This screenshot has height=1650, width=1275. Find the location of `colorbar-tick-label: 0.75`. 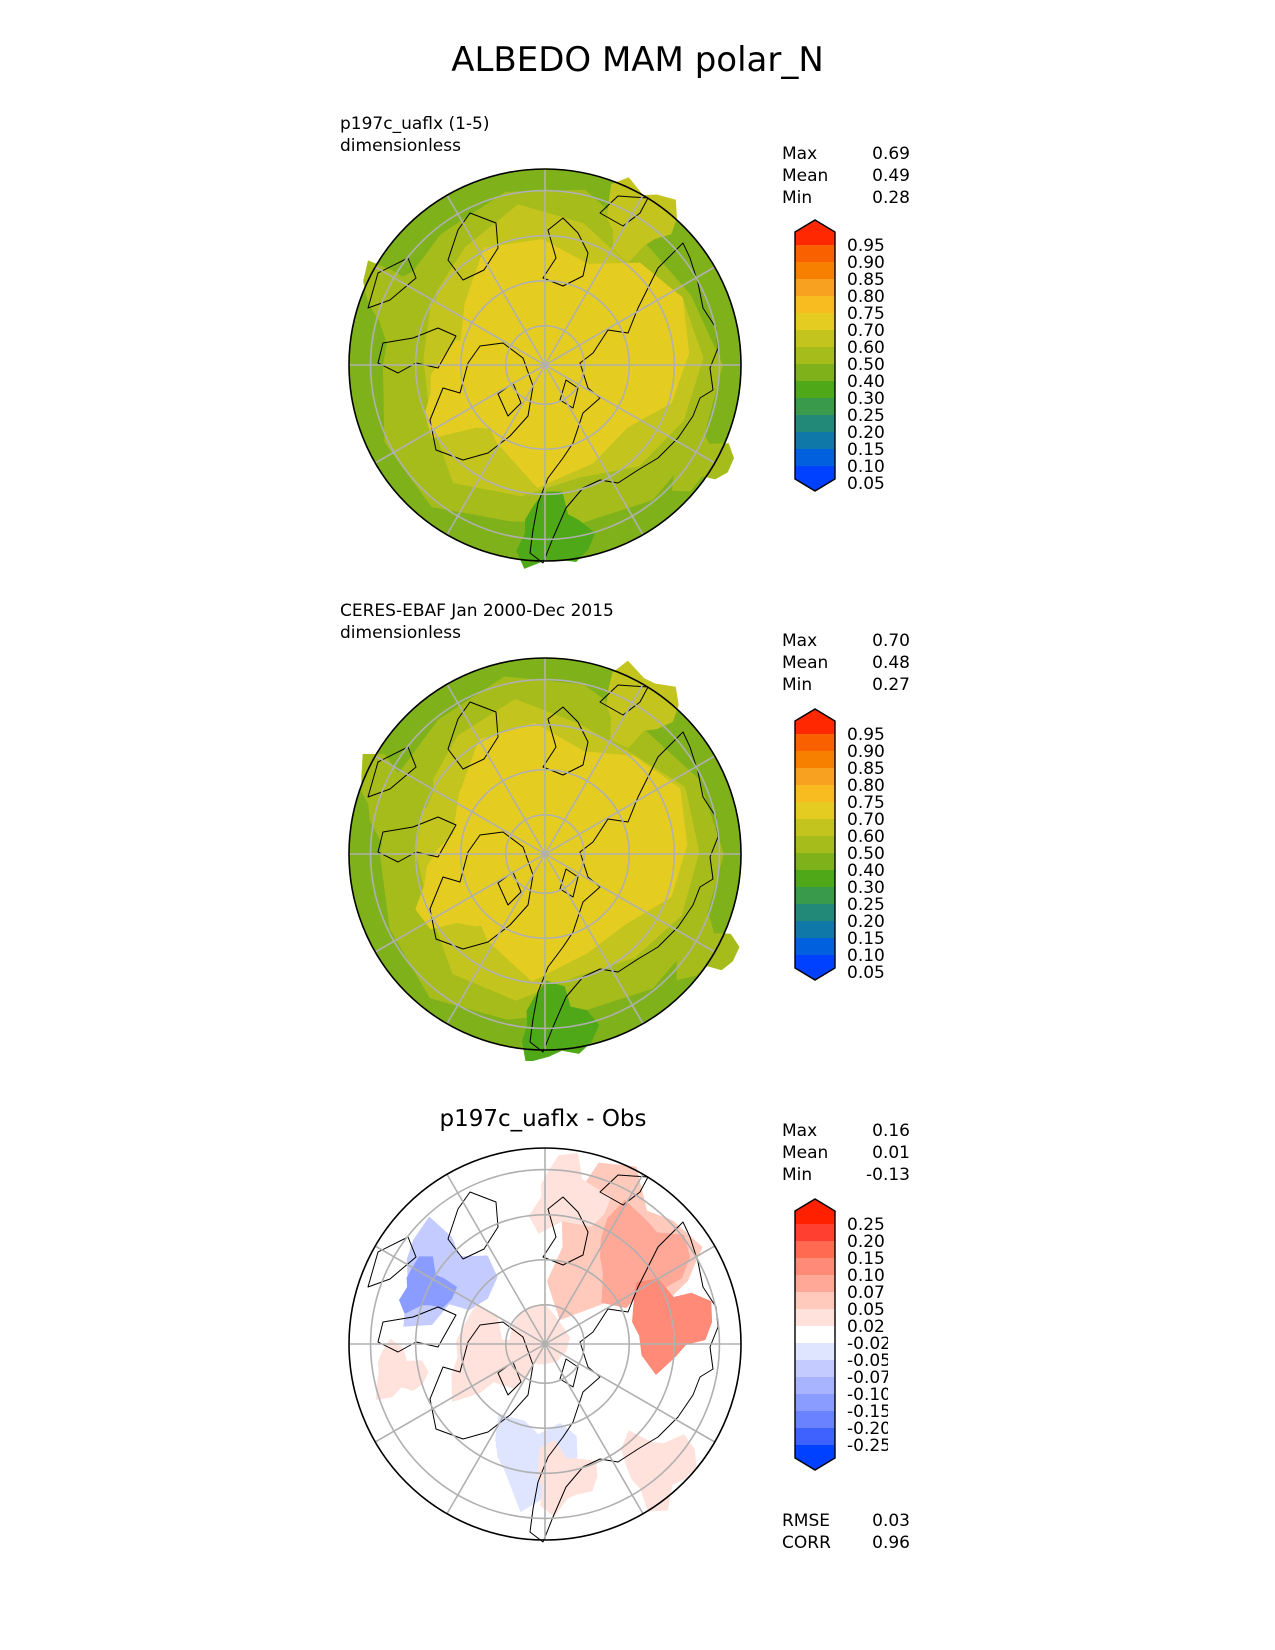

colorbar-tick-label: 0.75 is located at coordinates (866, 314).